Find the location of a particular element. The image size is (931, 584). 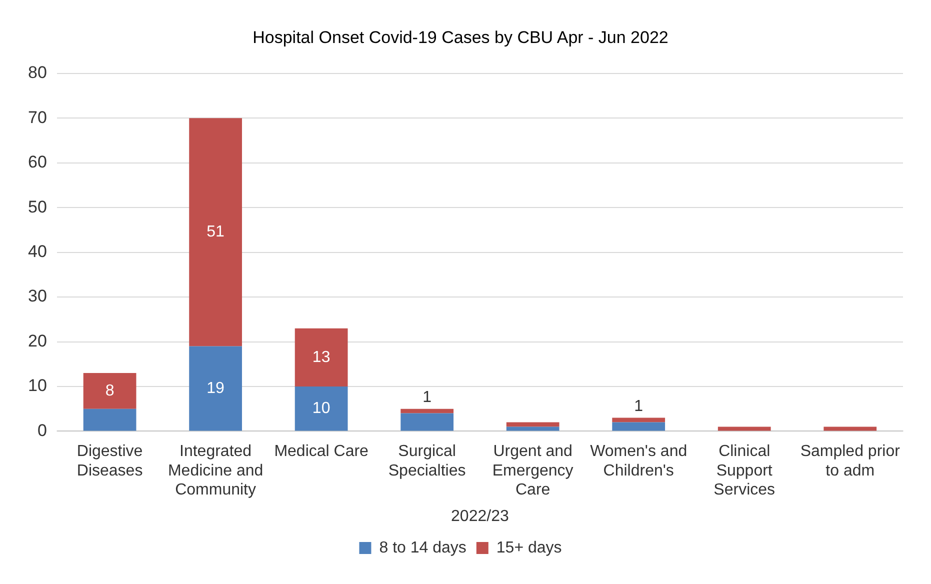

chart-title: Hospital Onset Covid-19 Cases by CBU Apr - Jun 2022 is located at coordinates (460, 37).